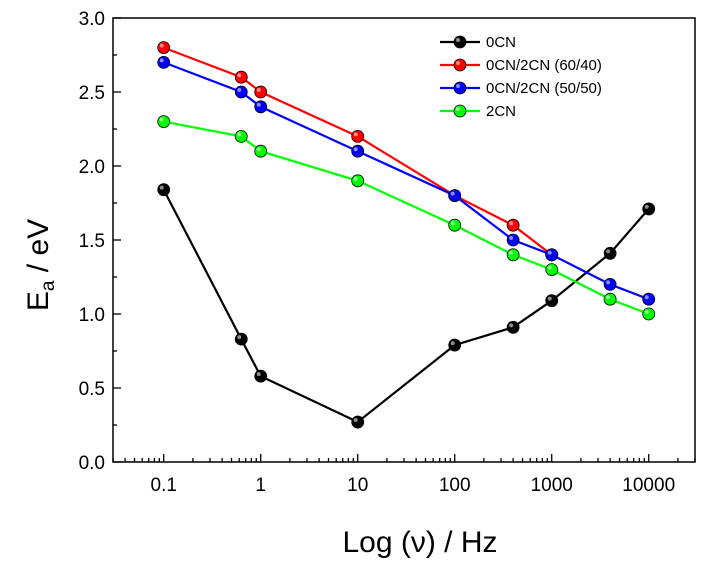 The width and height of the screenshot is (702, 563). I want to click on x-tick-label: 0.1, so click(164, 485).